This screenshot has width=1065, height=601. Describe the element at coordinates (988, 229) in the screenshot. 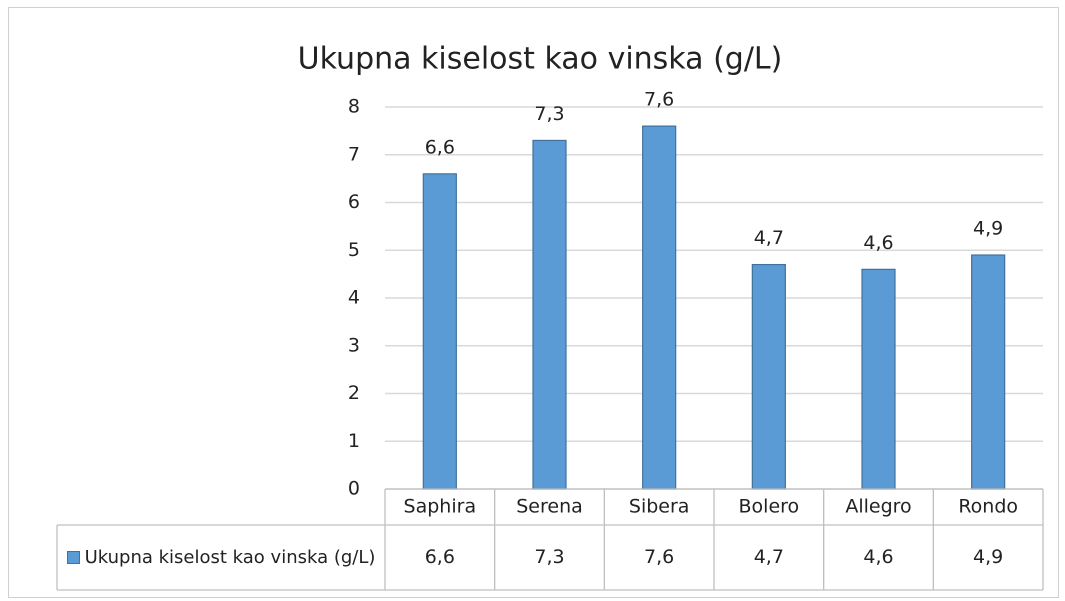

I see `data-label: 4,9` at that location.